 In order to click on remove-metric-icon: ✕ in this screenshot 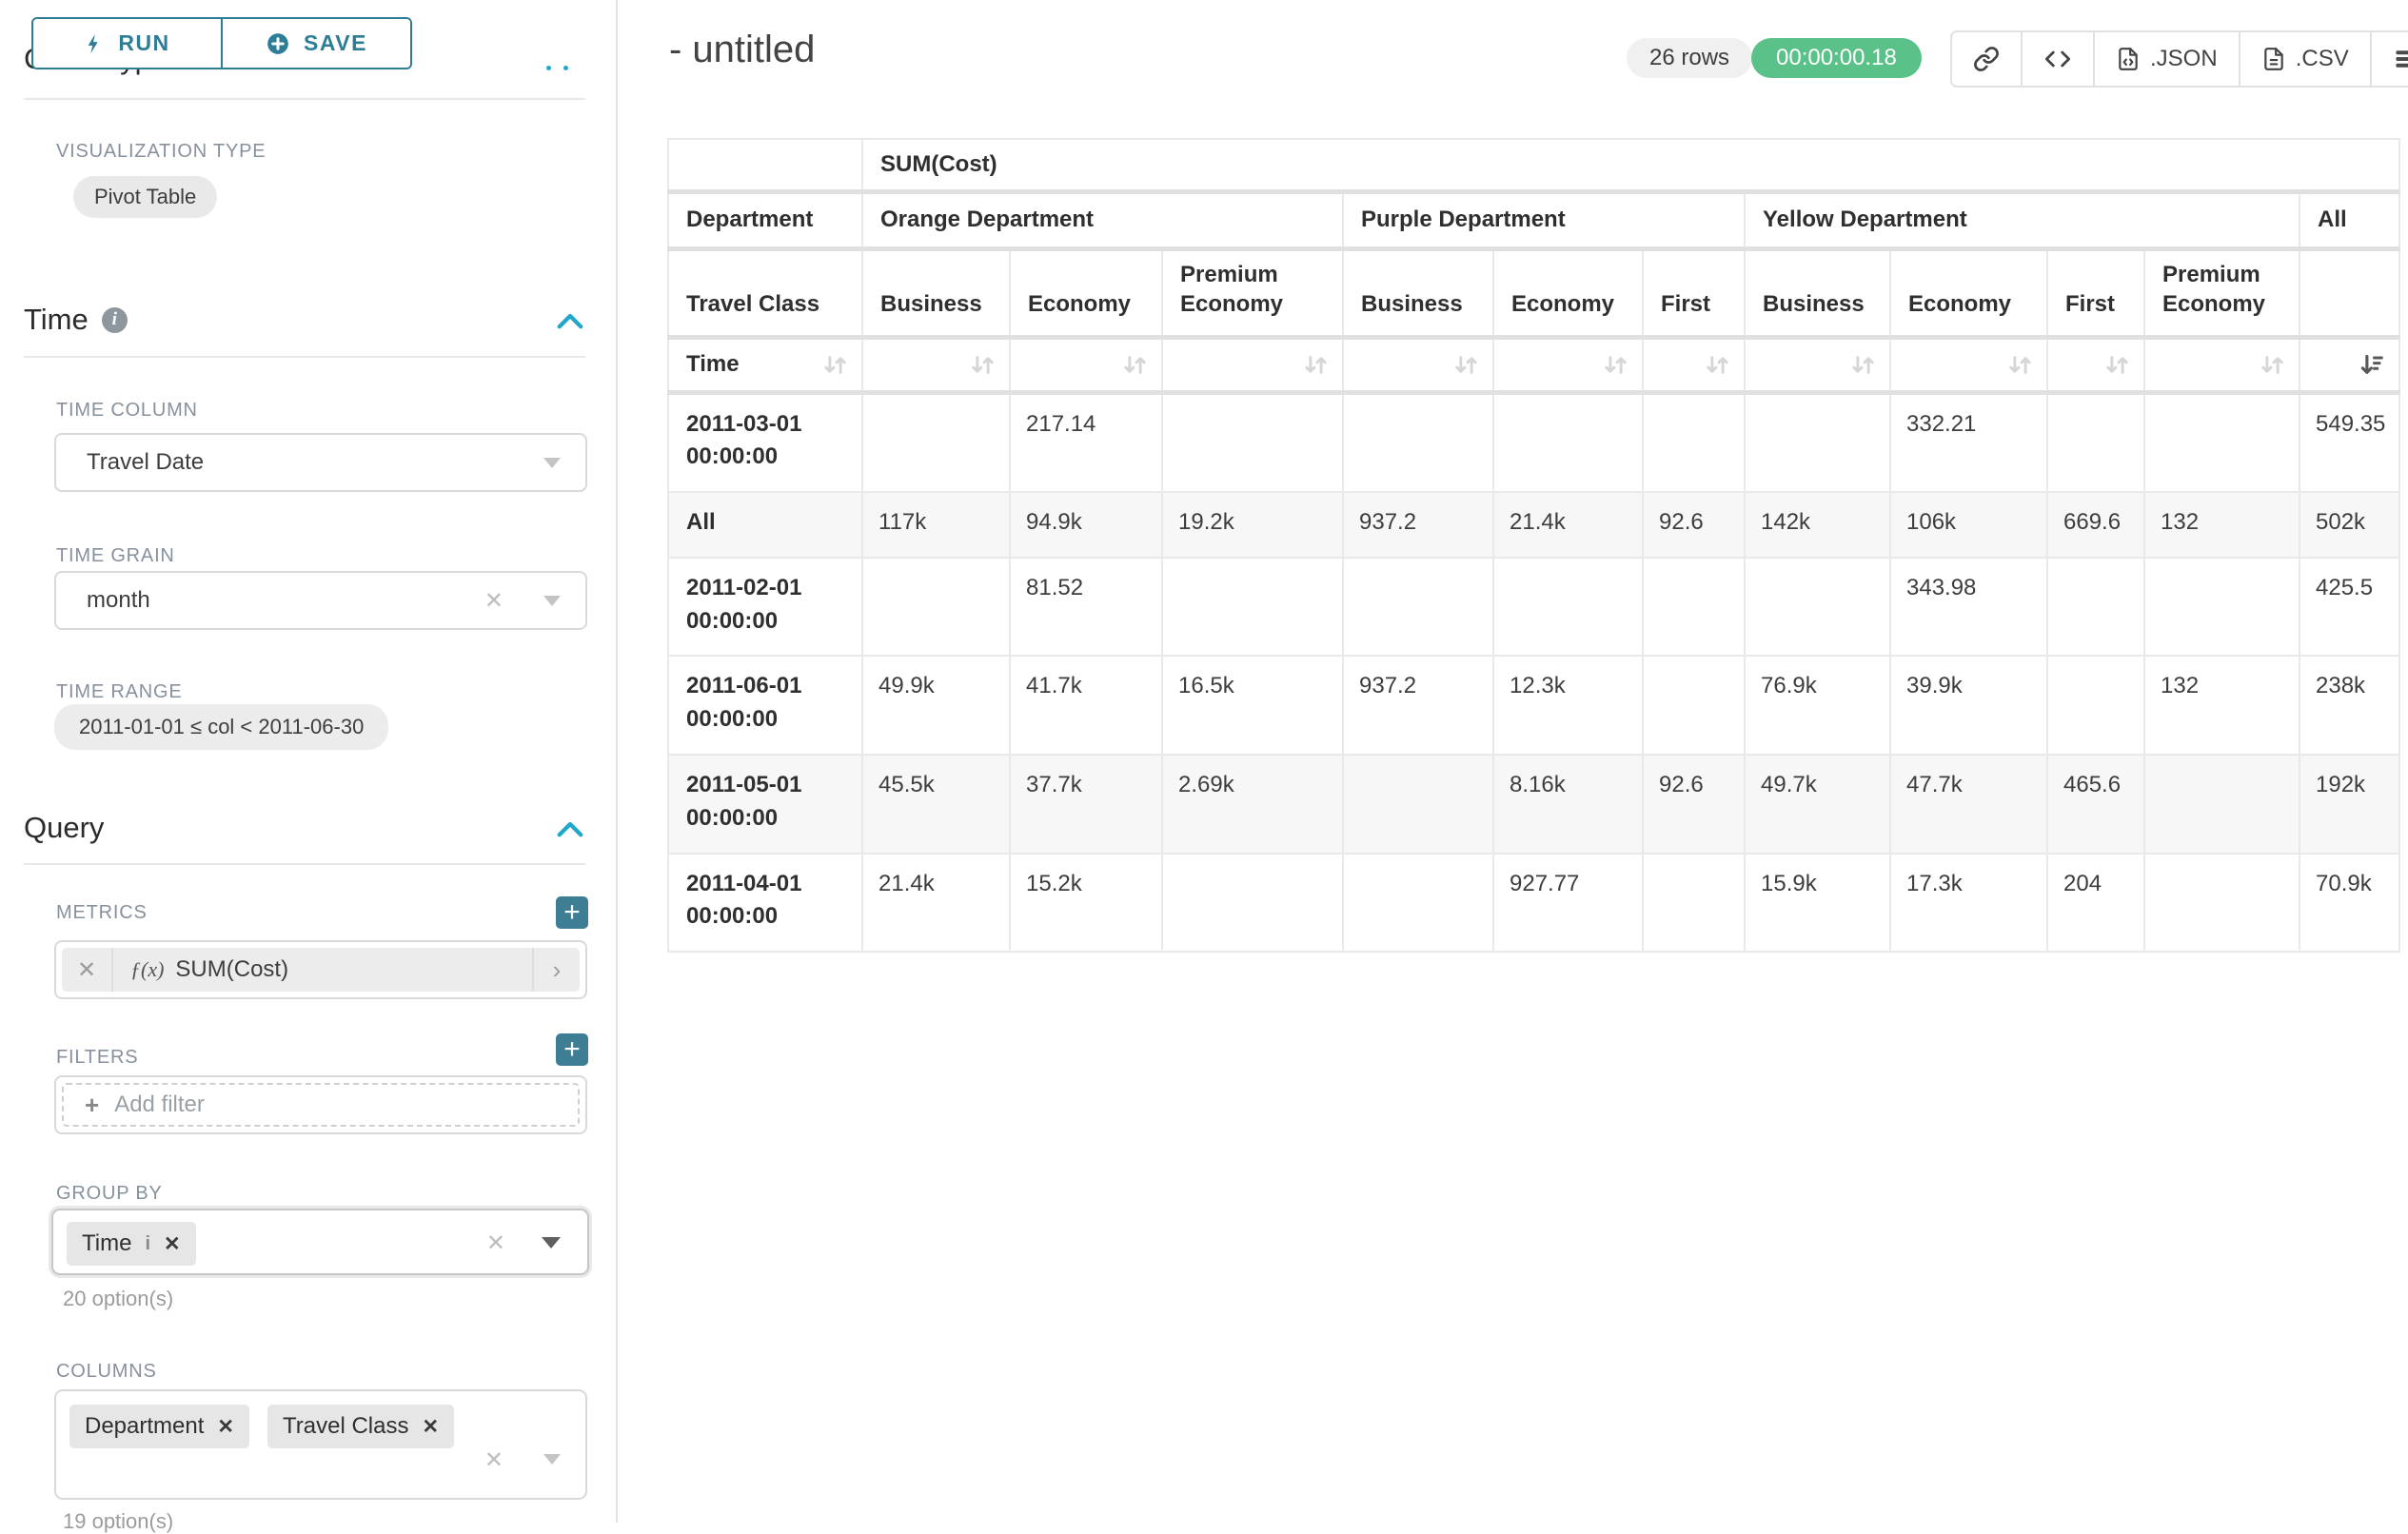, I will do `click(87, 970)`.